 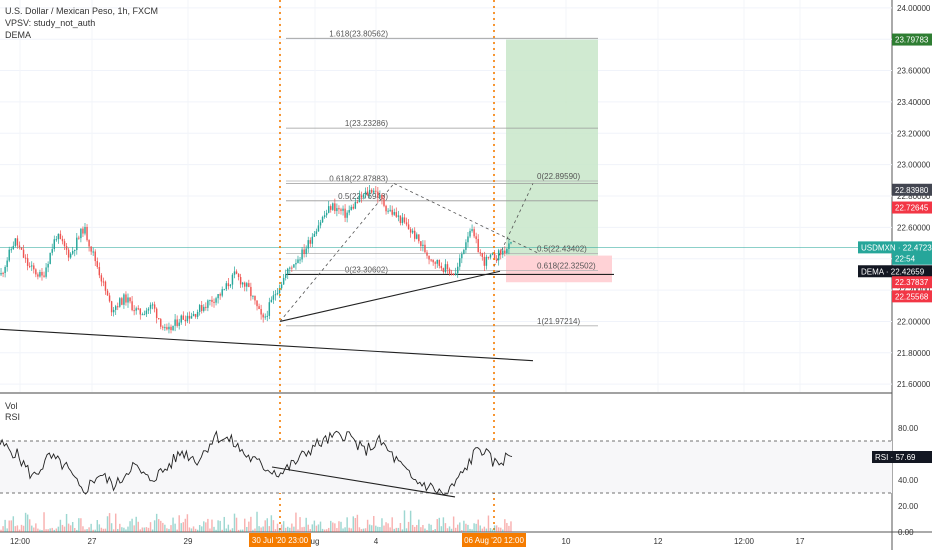 I want to click on rsi-tick-label: 20.00, so click(x=908, y=506).